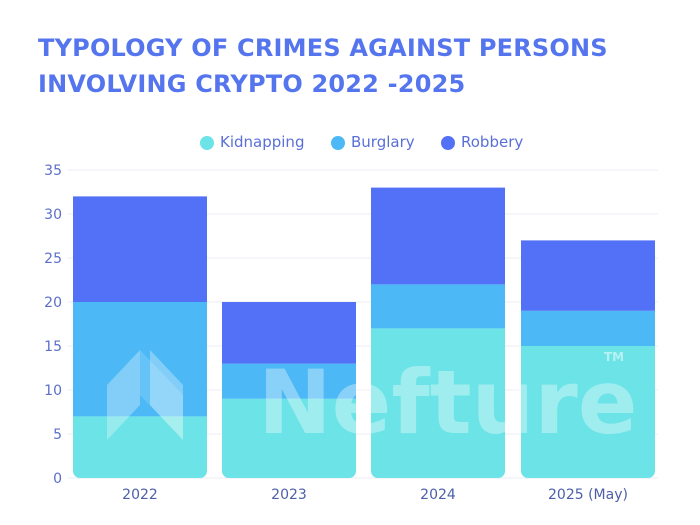  I want to click on y-tick-label: 5, so click(57, 435).